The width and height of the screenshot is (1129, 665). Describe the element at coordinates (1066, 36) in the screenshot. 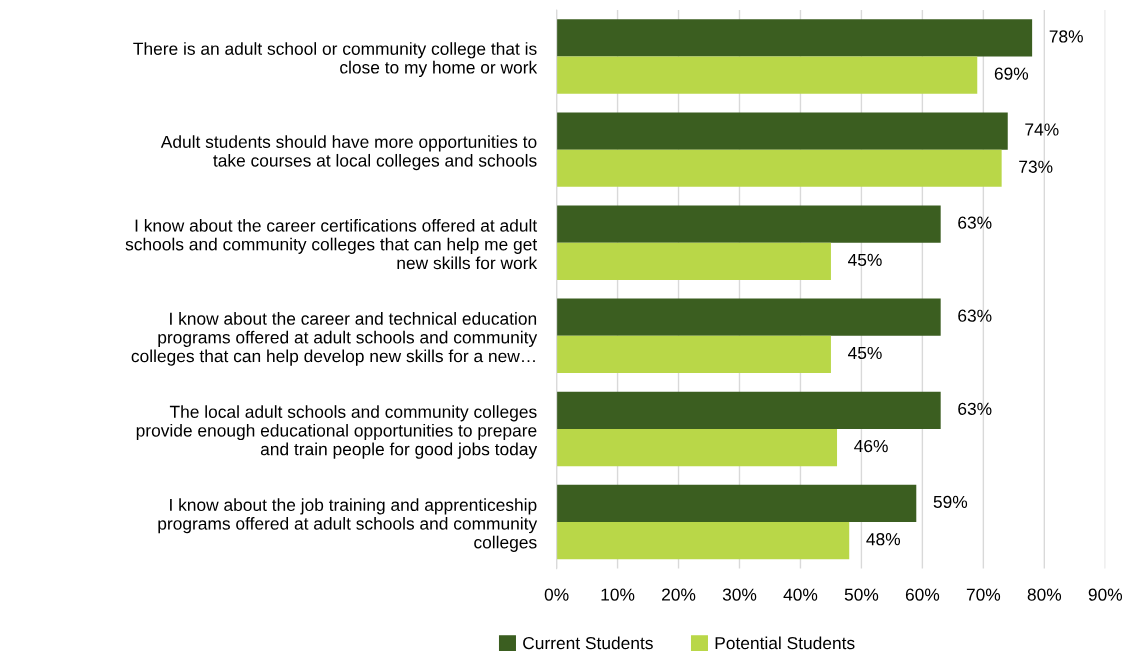

I see `data-label: 78%` at that location.